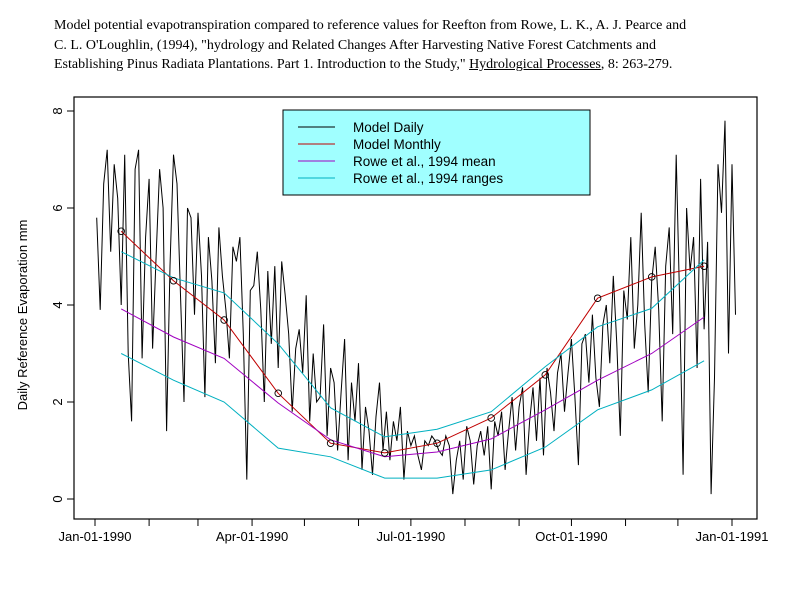 Image resolution: width=800 pixels, height=600 pixels. What do you see at coordinates (57, 110) in the screenshot?
I see `y-tick-label: 8` at bounding box center [57, 110].